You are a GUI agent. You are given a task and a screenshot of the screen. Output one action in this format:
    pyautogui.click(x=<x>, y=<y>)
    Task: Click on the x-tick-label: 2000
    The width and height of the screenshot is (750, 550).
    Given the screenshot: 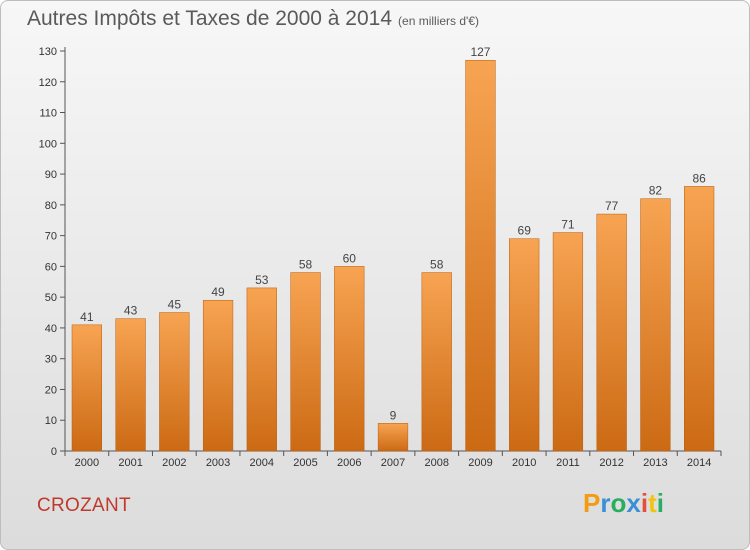 What is the action you would take?
    pyautogui.click(x=87, y=463)
    